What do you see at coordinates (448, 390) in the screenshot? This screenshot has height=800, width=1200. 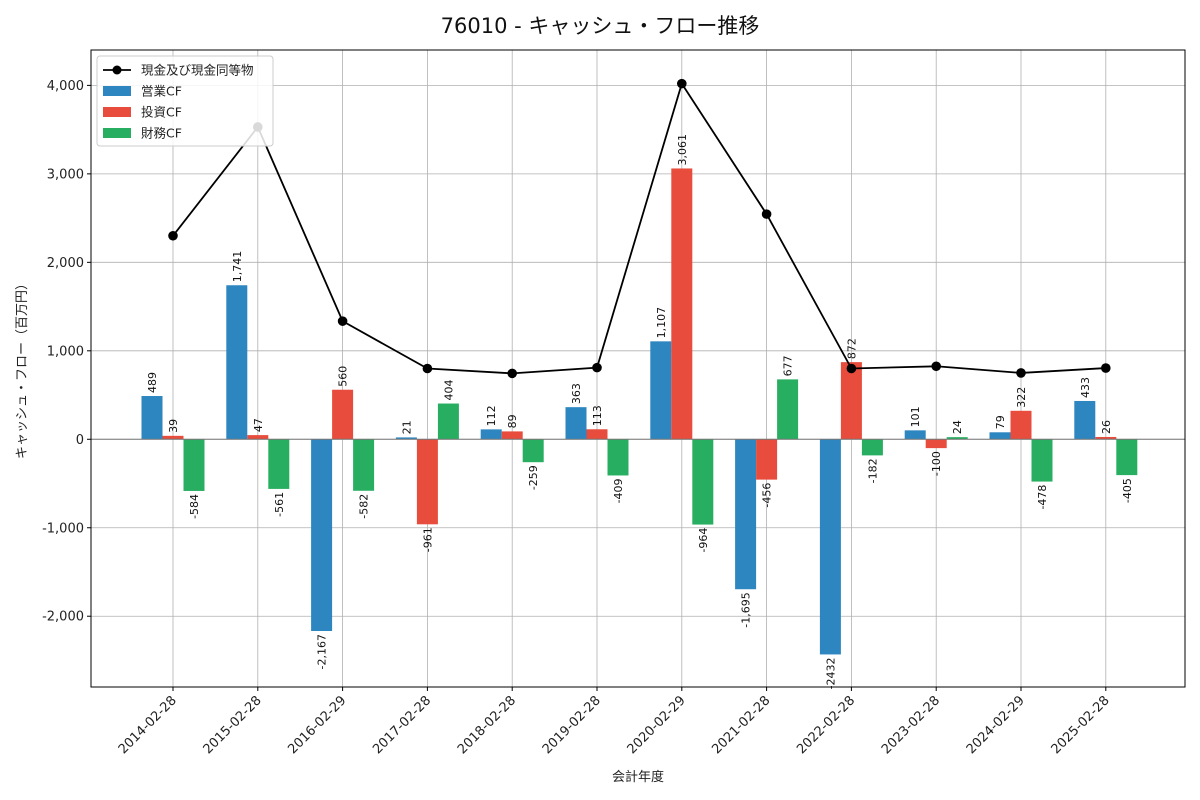 I see `bar-value-label: 404` at bounding box center [448, 390].